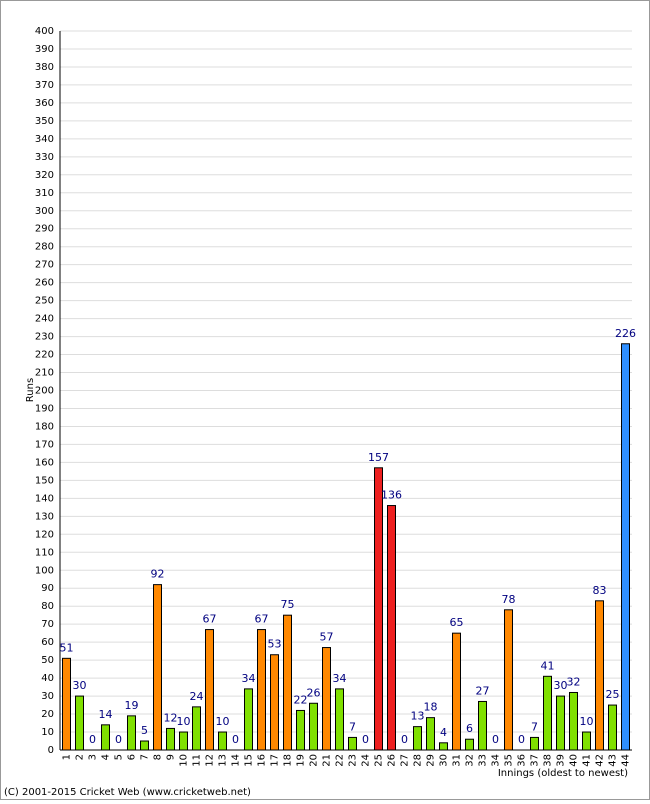 The height and width of the screenshot is (804, 650). What do you see at coordinates (353, 760) in the screenshot?
I see `x-tick-label: 23` at bounding box center [353, 760].